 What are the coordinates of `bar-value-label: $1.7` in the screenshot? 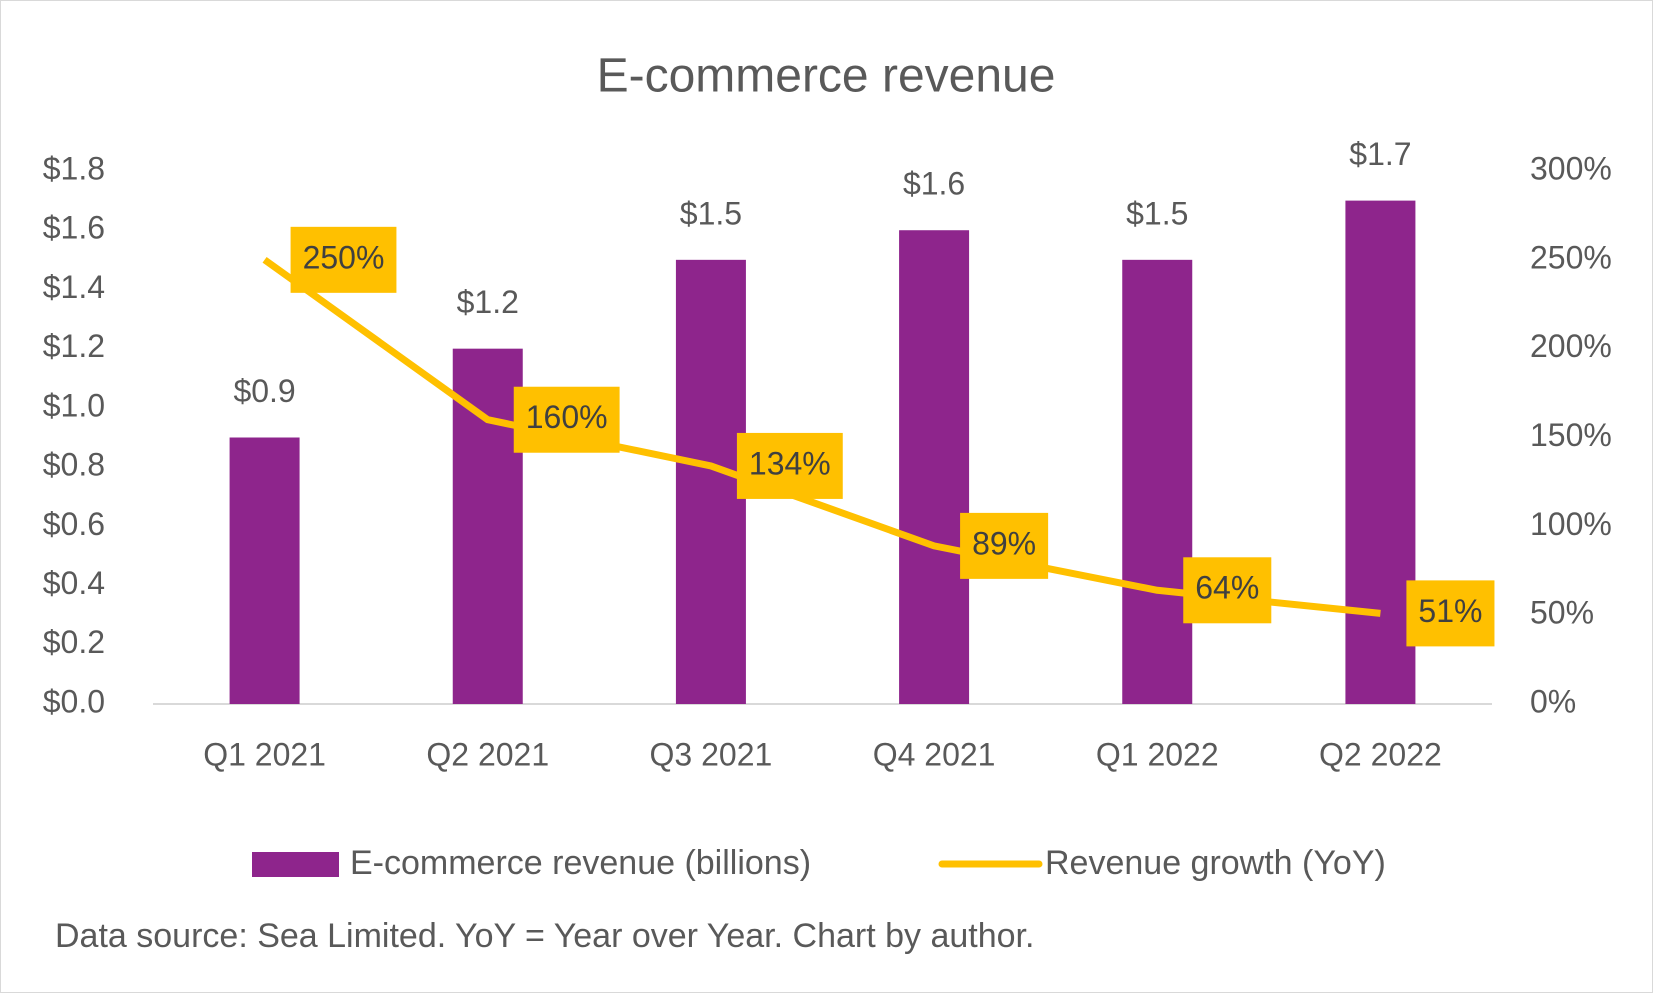 It's located at (1380, 154).